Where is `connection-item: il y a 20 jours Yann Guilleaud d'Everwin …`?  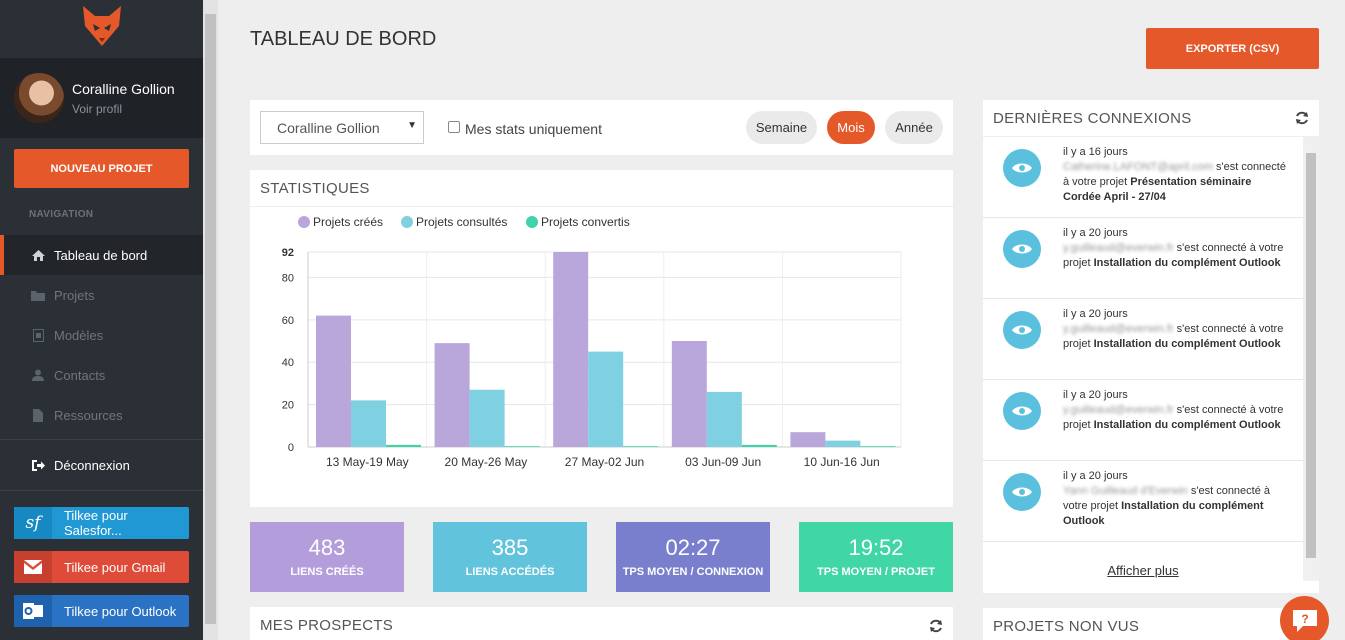 connection-item: il y a 20 jours Yann Guilleaud d'Everwin … is located at coordinates (1143, 501).